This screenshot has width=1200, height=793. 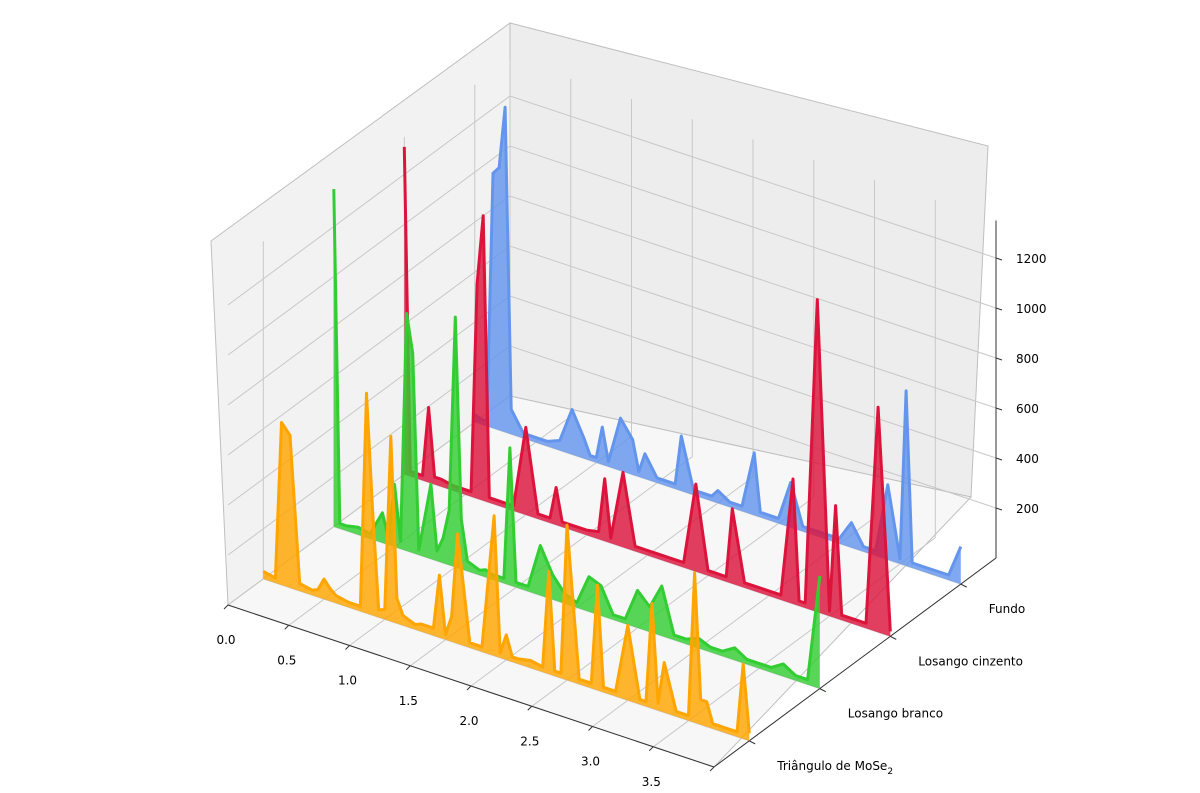 What do you see at coordinates (970, 661) in the screenshot?
I see `y-category-label: Losango cinzento` at bounding box center [970, 661].